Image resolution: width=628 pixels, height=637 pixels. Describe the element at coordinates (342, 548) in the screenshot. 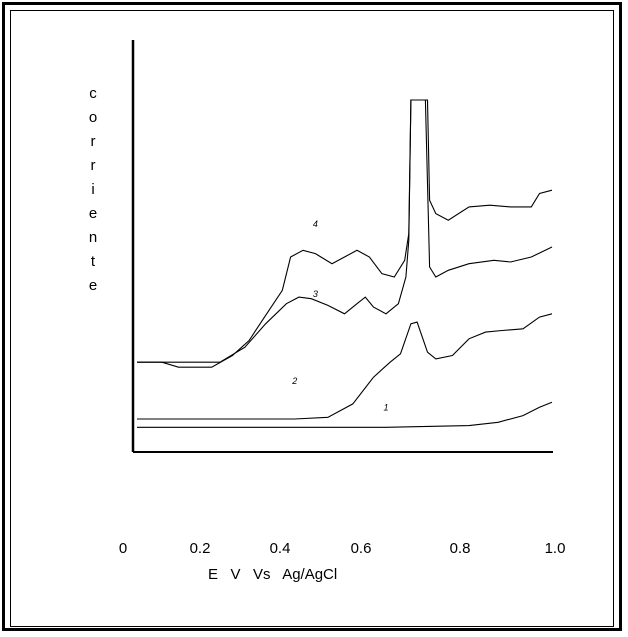

I see `x-tick-labels: 0 0.2 0.4 0.6 0.8 1.0` at that location.